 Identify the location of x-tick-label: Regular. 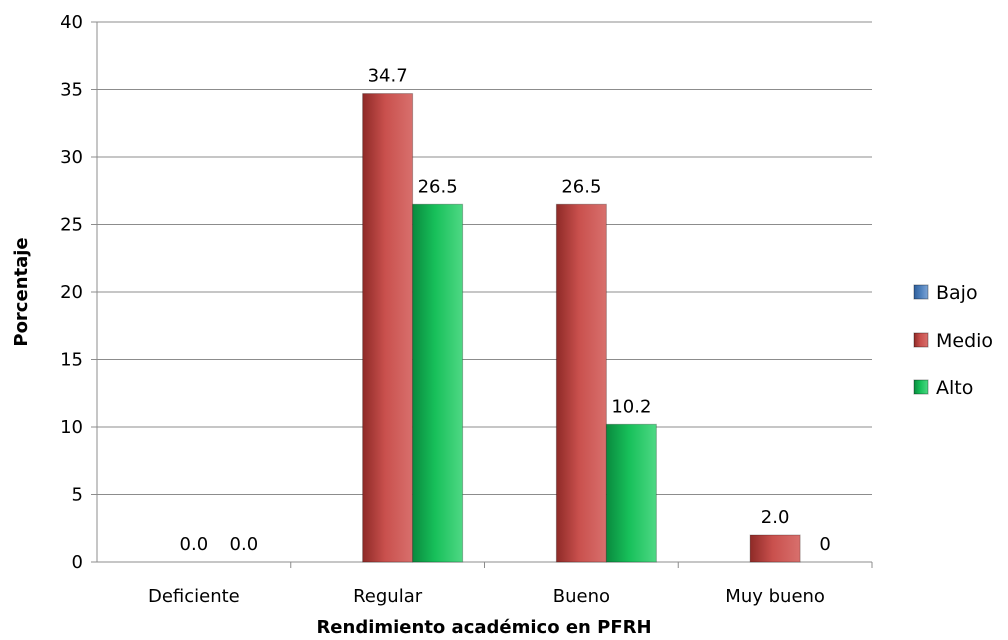
(388, 596).